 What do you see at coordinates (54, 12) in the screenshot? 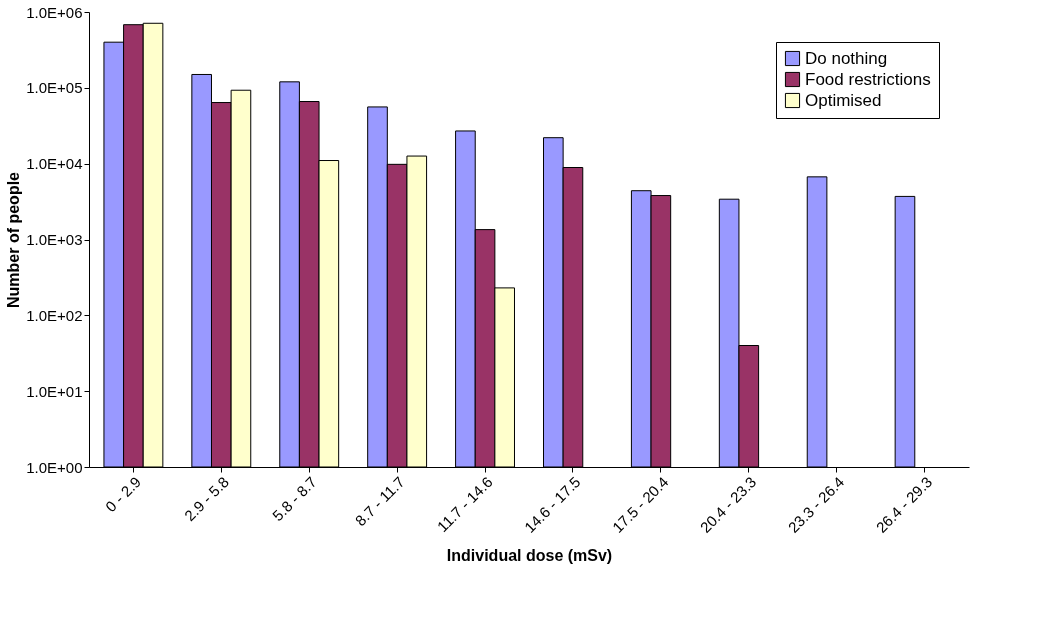
I see `y-tick-label: 1.0E+06` at bounding box center [54, 12].